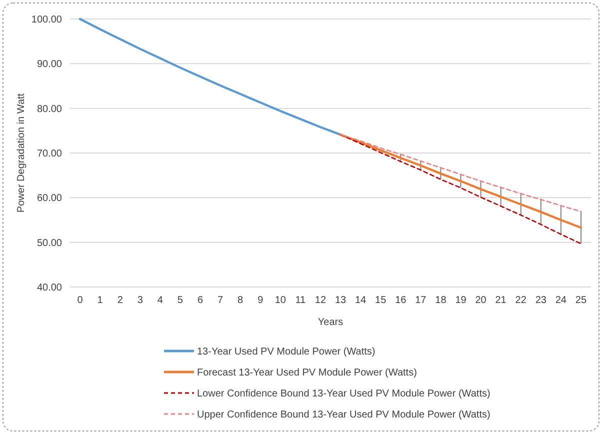 The width and height of the screenshot is (602, 434). What do you see at coordinates (200, 300) in the screenshot?
I see `x-tick-label: 6` at bounding box center [200, 300].